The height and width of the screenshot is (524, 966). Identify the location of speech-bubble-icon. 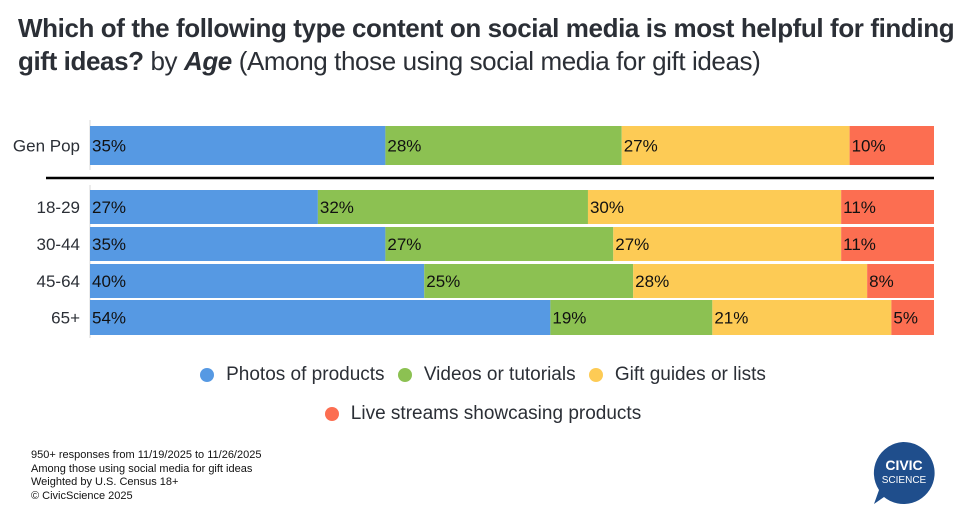
(904, 472).